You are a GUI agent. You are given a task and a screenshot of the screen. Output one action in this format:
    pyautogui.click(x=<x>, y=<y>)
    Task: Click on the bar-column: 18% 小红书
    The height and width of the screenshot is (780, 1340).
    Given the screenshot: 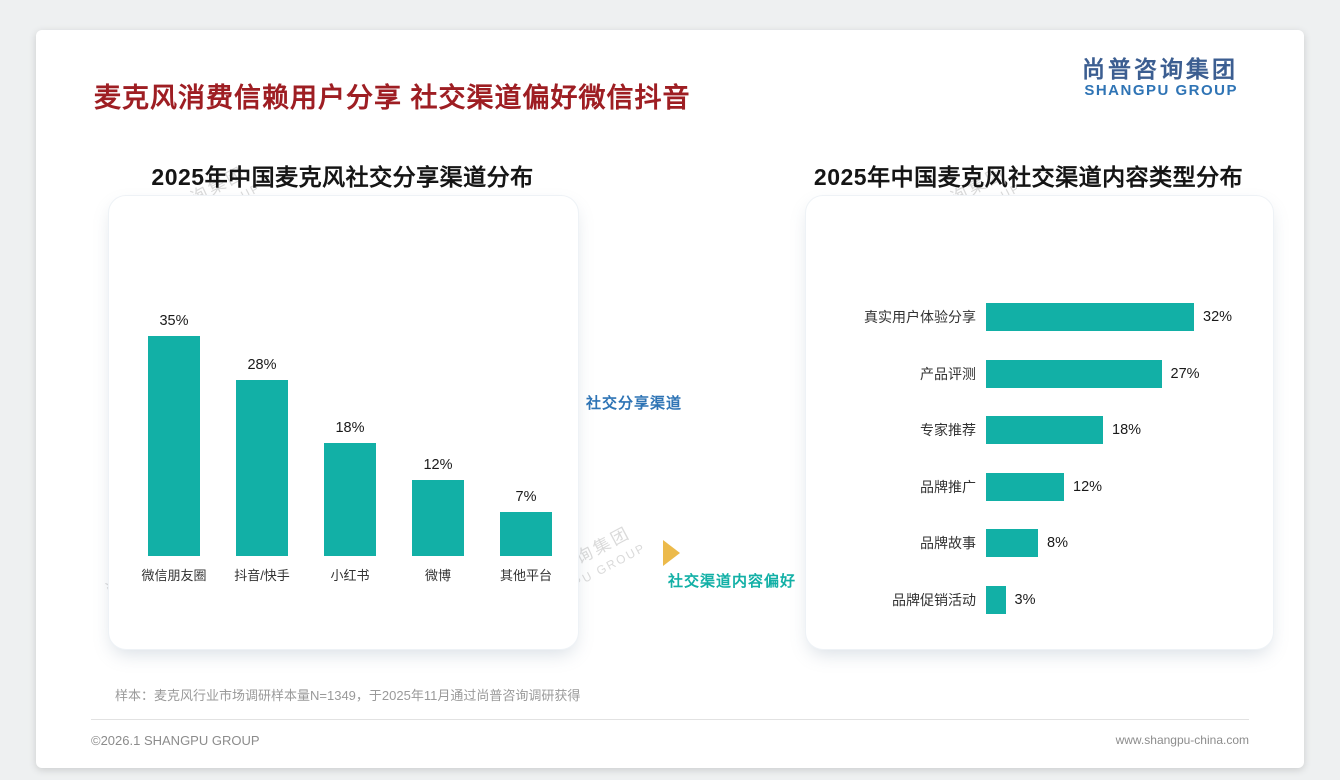 What is the action you would take?
    pyautogui.click(x=350, y=507)
    